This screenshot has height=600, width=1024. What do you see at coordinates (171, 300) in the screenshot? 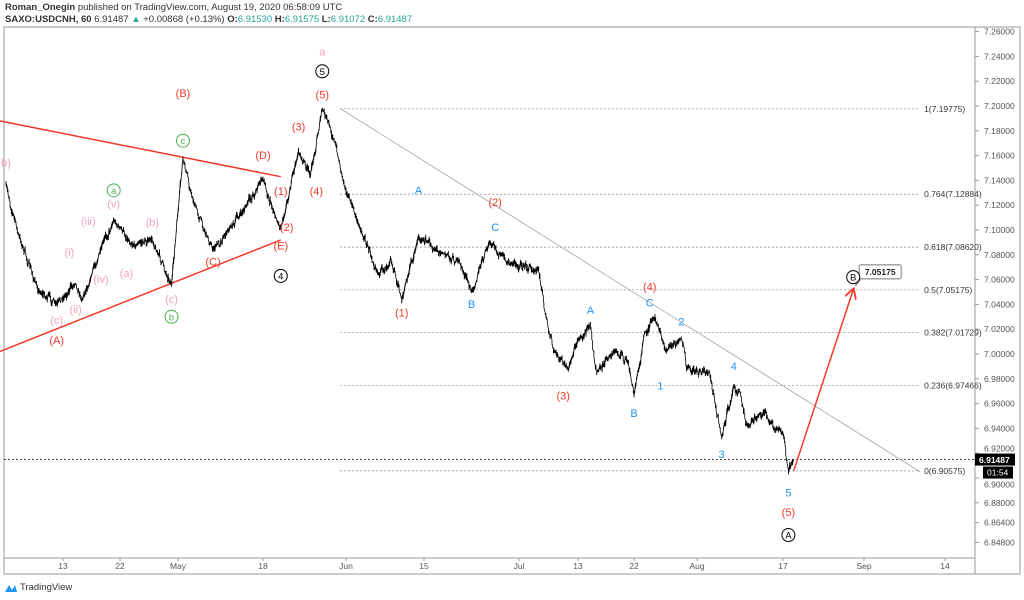
I see `wave-label-text: (c)` at bounding box center [171, 300].